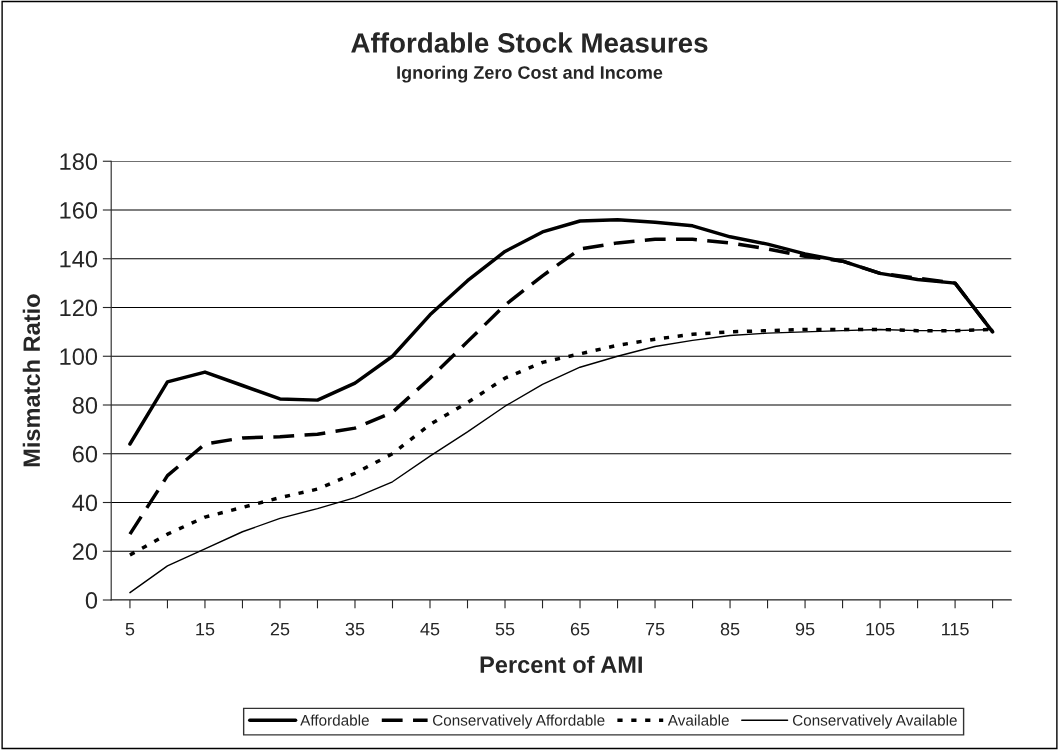  What do you see at coordinates (79, 210) in the screenshot?
I see `y-tick-label: 160` at bounding box center [79, 210].